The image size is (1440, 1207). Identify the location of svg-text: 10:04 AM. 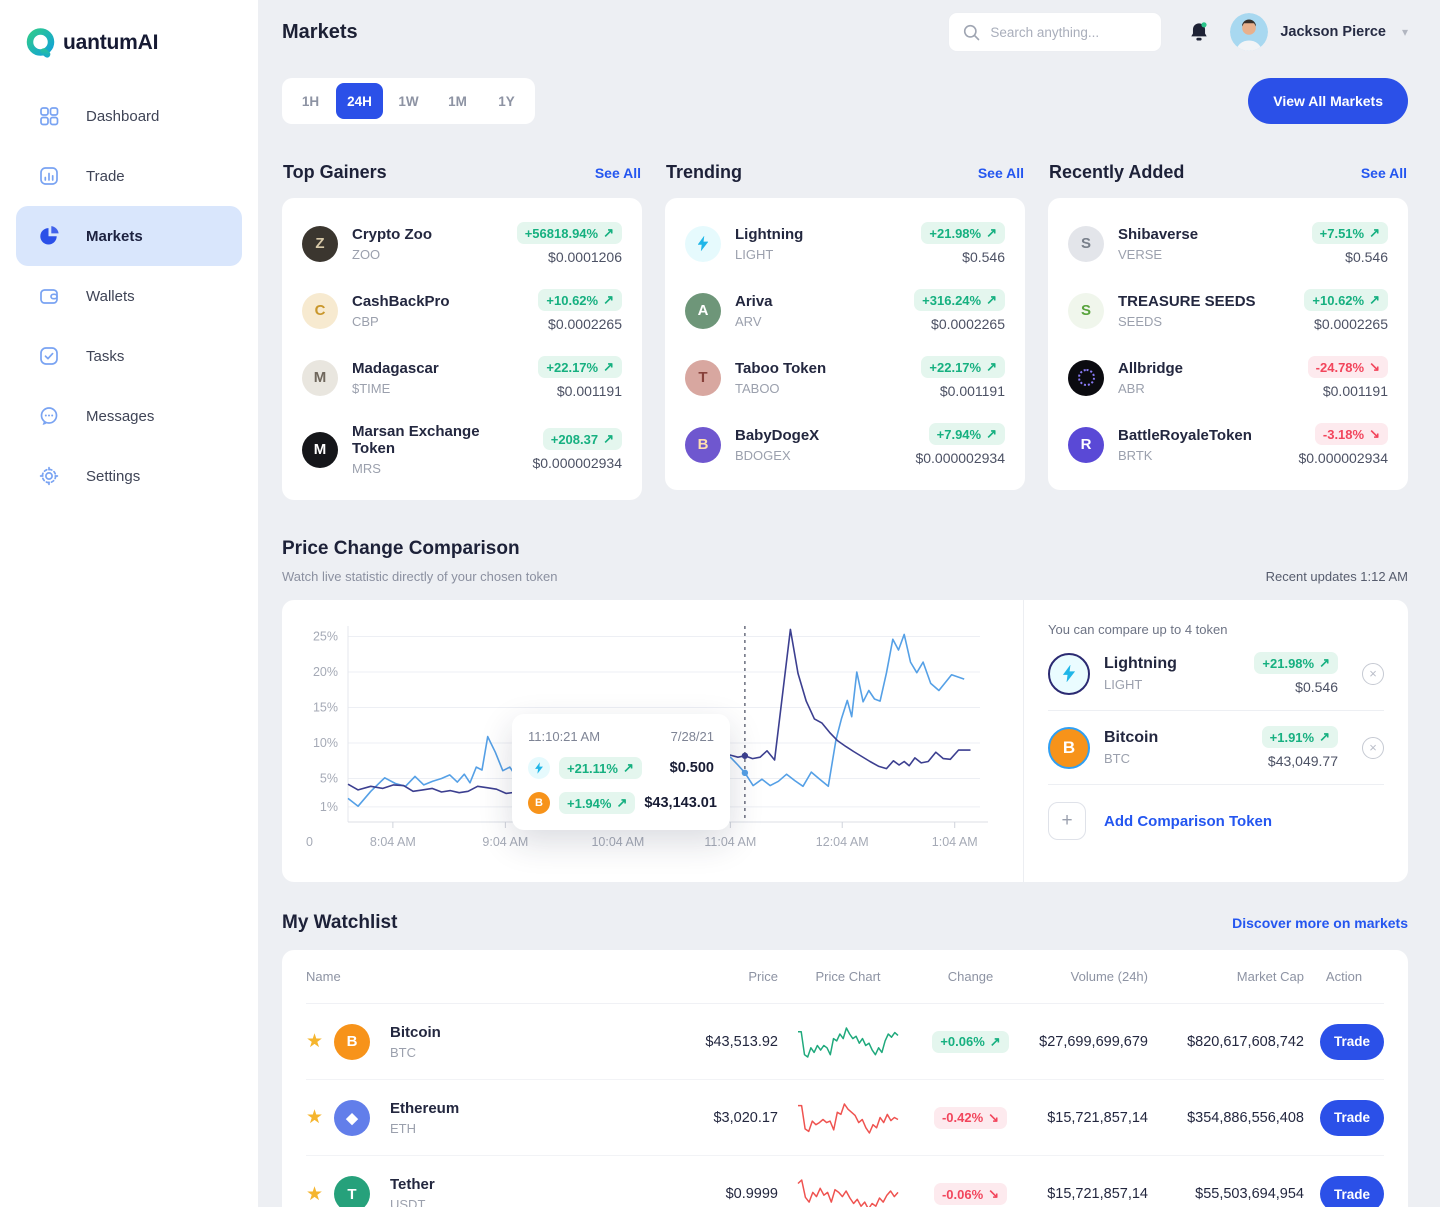
(617, 842).